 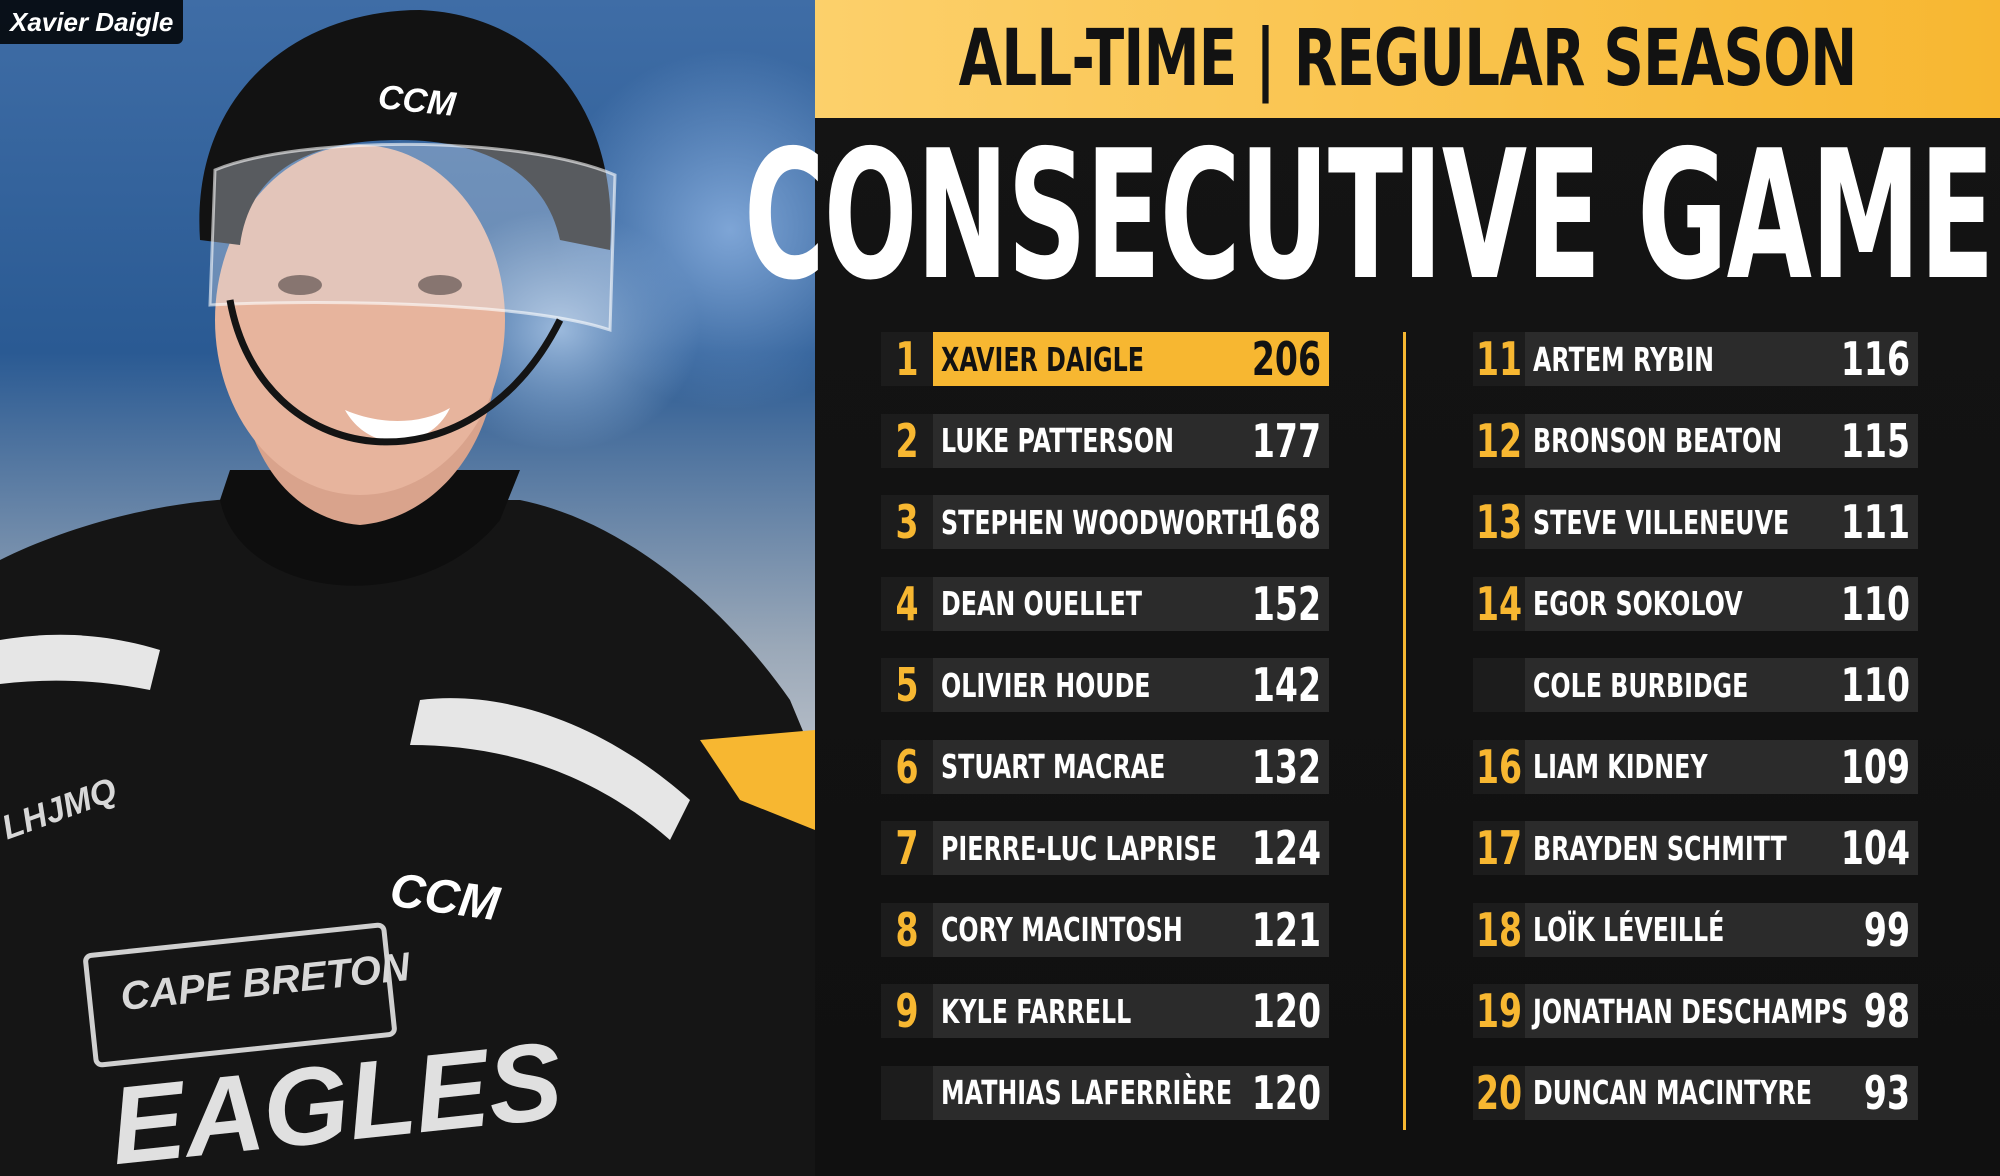 I want to click on games-count: 152, so click(x=1286, y=603).